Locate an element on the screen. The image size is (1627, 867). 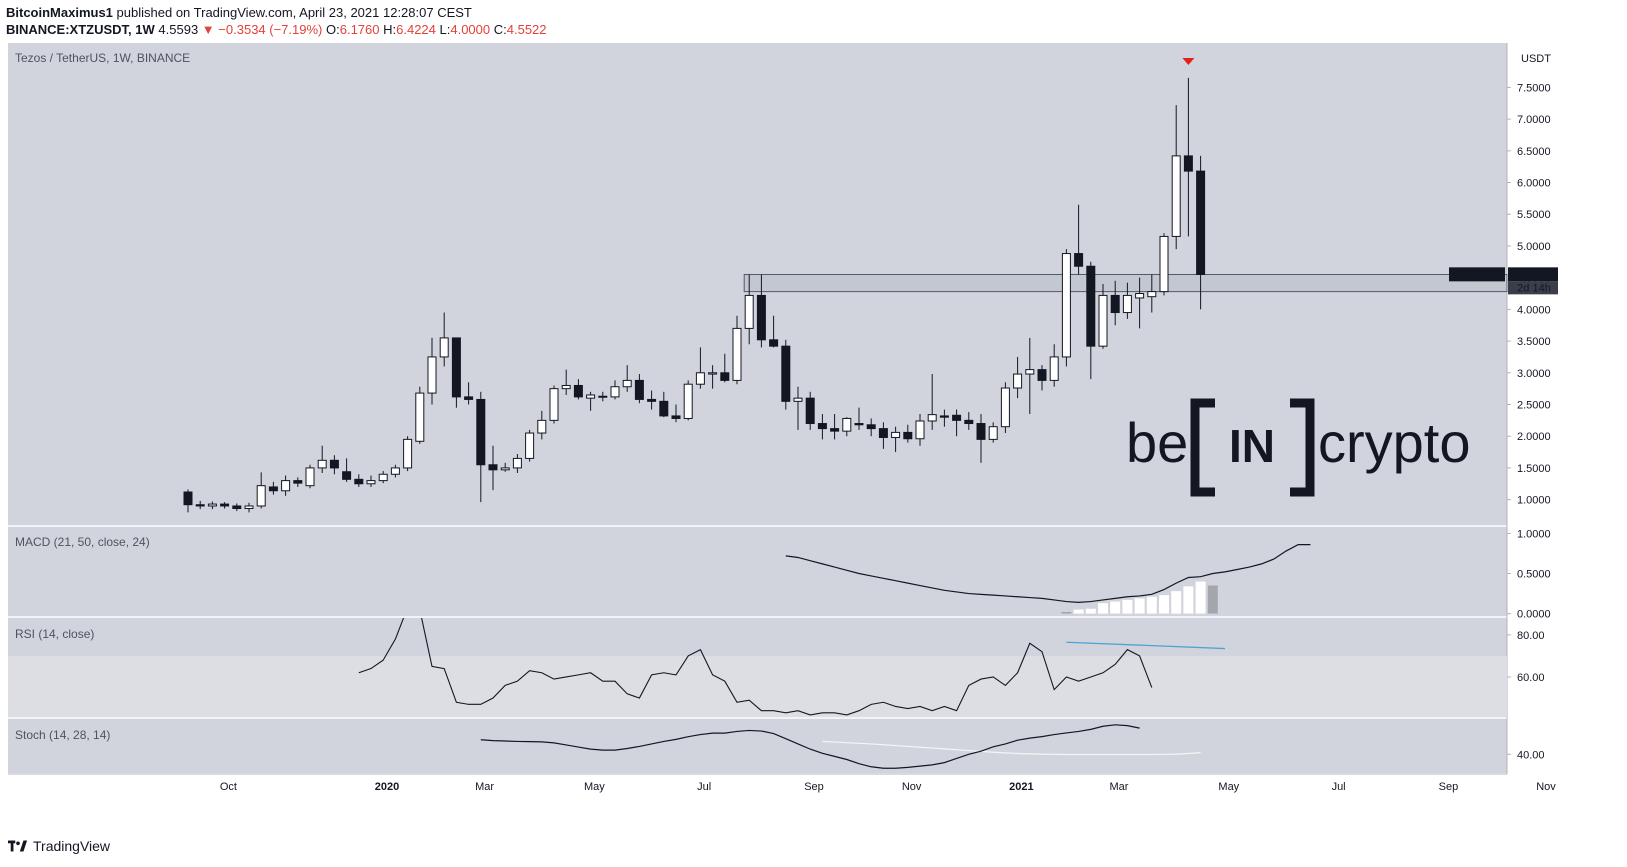
footer-brand: TradingView is located at coordinates (72, 846).